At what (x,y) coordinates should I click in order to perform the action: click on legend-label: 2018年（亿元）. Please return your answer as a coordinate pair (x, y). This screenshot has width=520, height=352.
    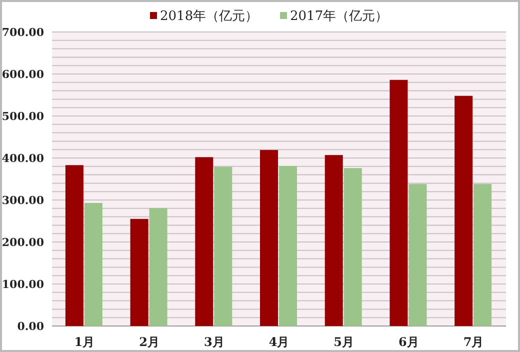
    Looking at the image, I should click on (209, 16).